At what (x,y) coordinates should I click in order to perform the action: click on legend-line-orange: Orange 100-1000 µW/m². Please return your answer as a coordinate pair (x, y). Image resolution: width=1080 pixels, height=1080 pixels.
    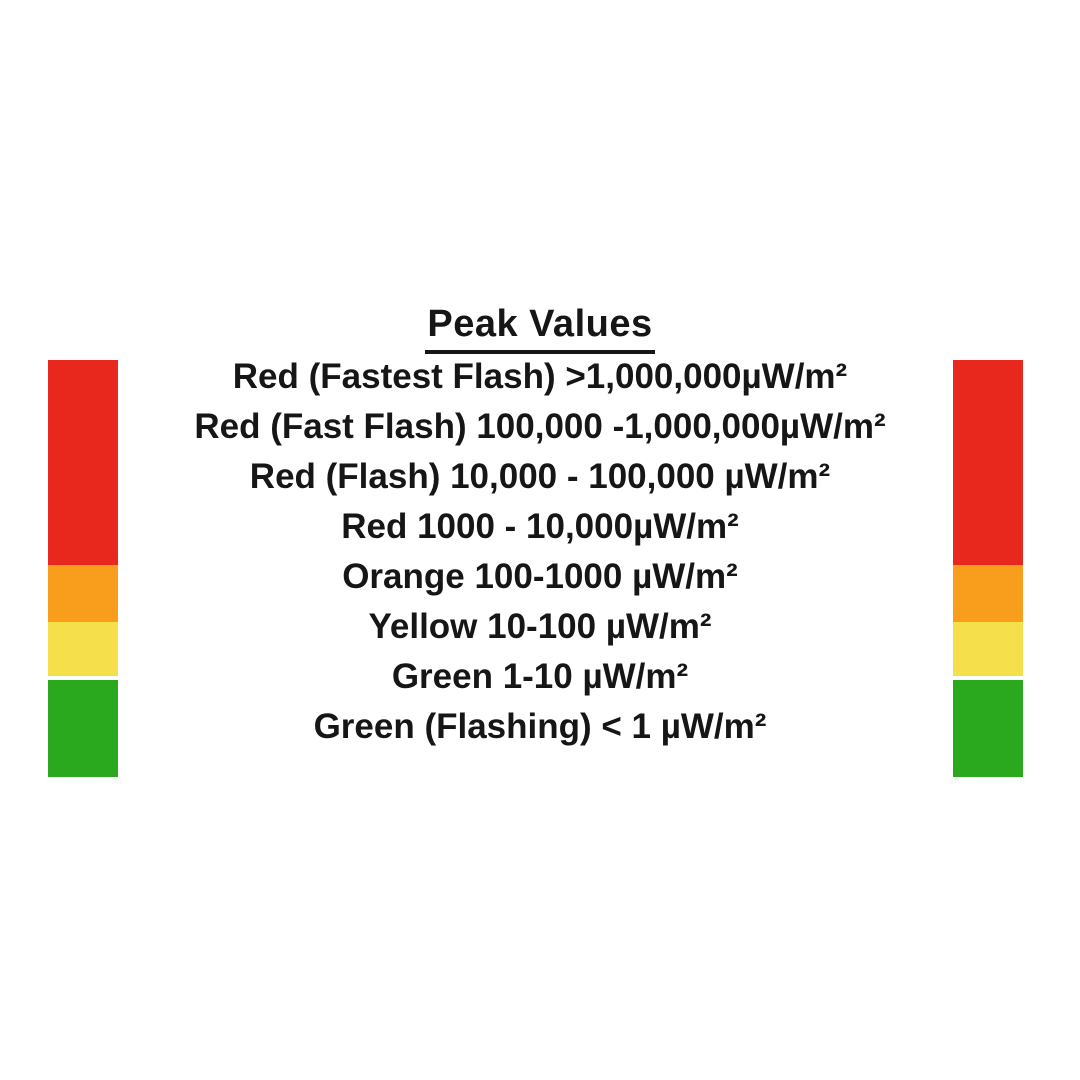
    Looking at the image, I should click on (540, 576).